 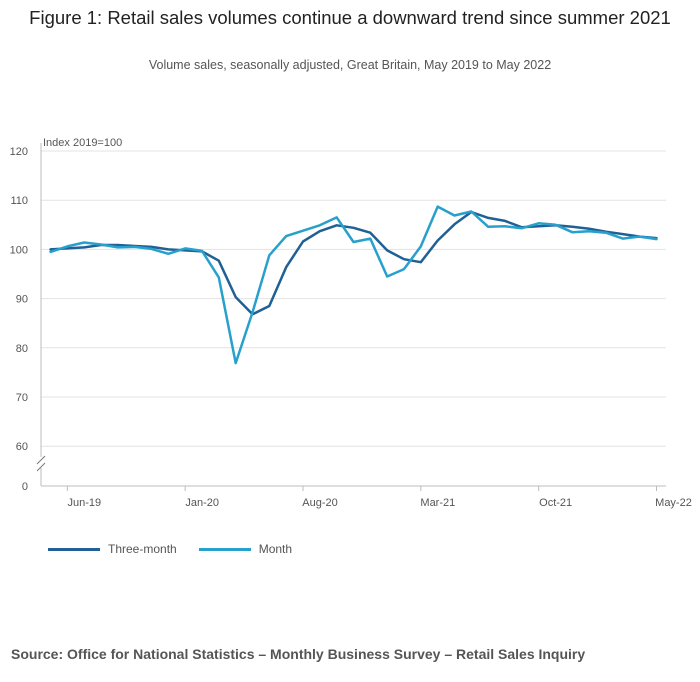 What do you see at coordinates (224, 549) in the screenshot?
I see `legend-swatch-month` at bounding box center [224, 549].